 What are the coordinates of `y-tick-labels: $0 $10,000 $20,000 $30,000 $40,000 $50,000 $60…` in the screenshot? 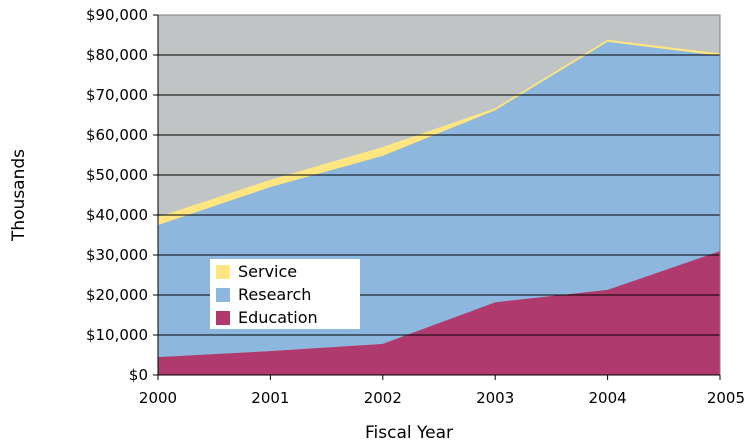 It's located at (122, 195).